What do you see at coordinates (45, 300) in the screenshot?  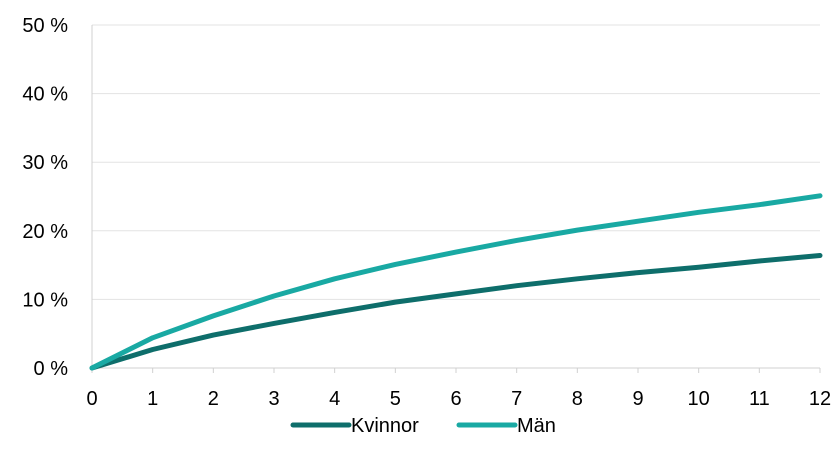 I see `y-tick-label: 10 %` at bounding box center [45, 300].